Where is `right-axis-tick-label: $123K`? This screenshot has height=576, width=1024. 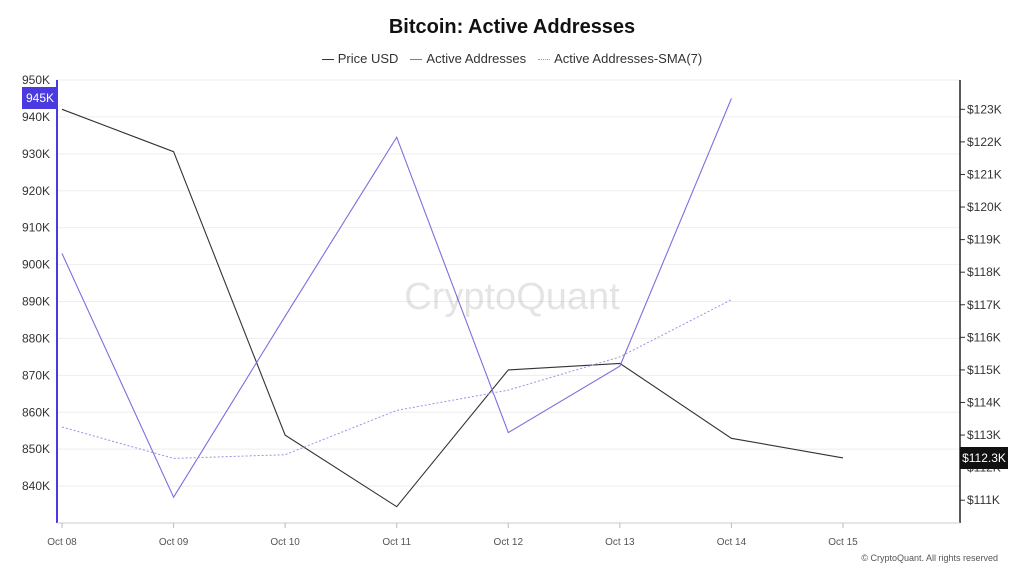
right-axis-tick-label: $123K is located at coordinates (984, 109).